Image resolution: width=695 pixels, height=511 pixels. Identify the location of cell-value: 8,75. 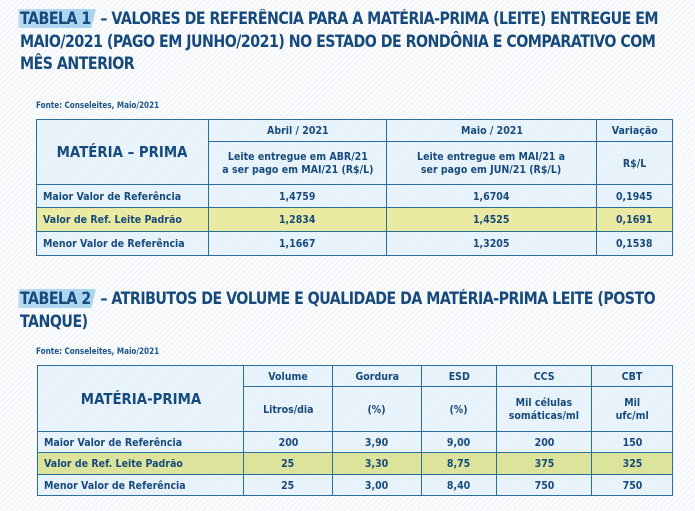
(459, 463).